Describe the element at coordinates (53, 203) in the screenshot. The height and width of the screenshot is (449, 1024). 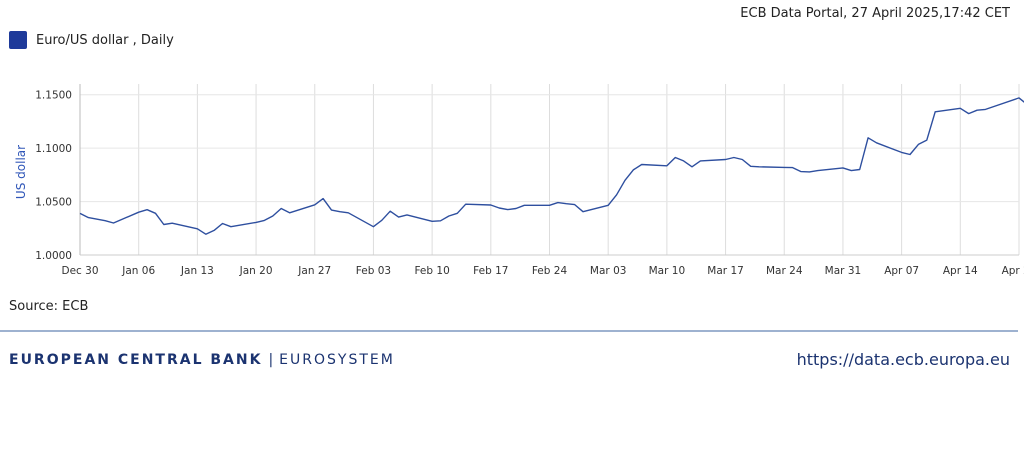
I see `y-tick-label: 1.0500` at that location.